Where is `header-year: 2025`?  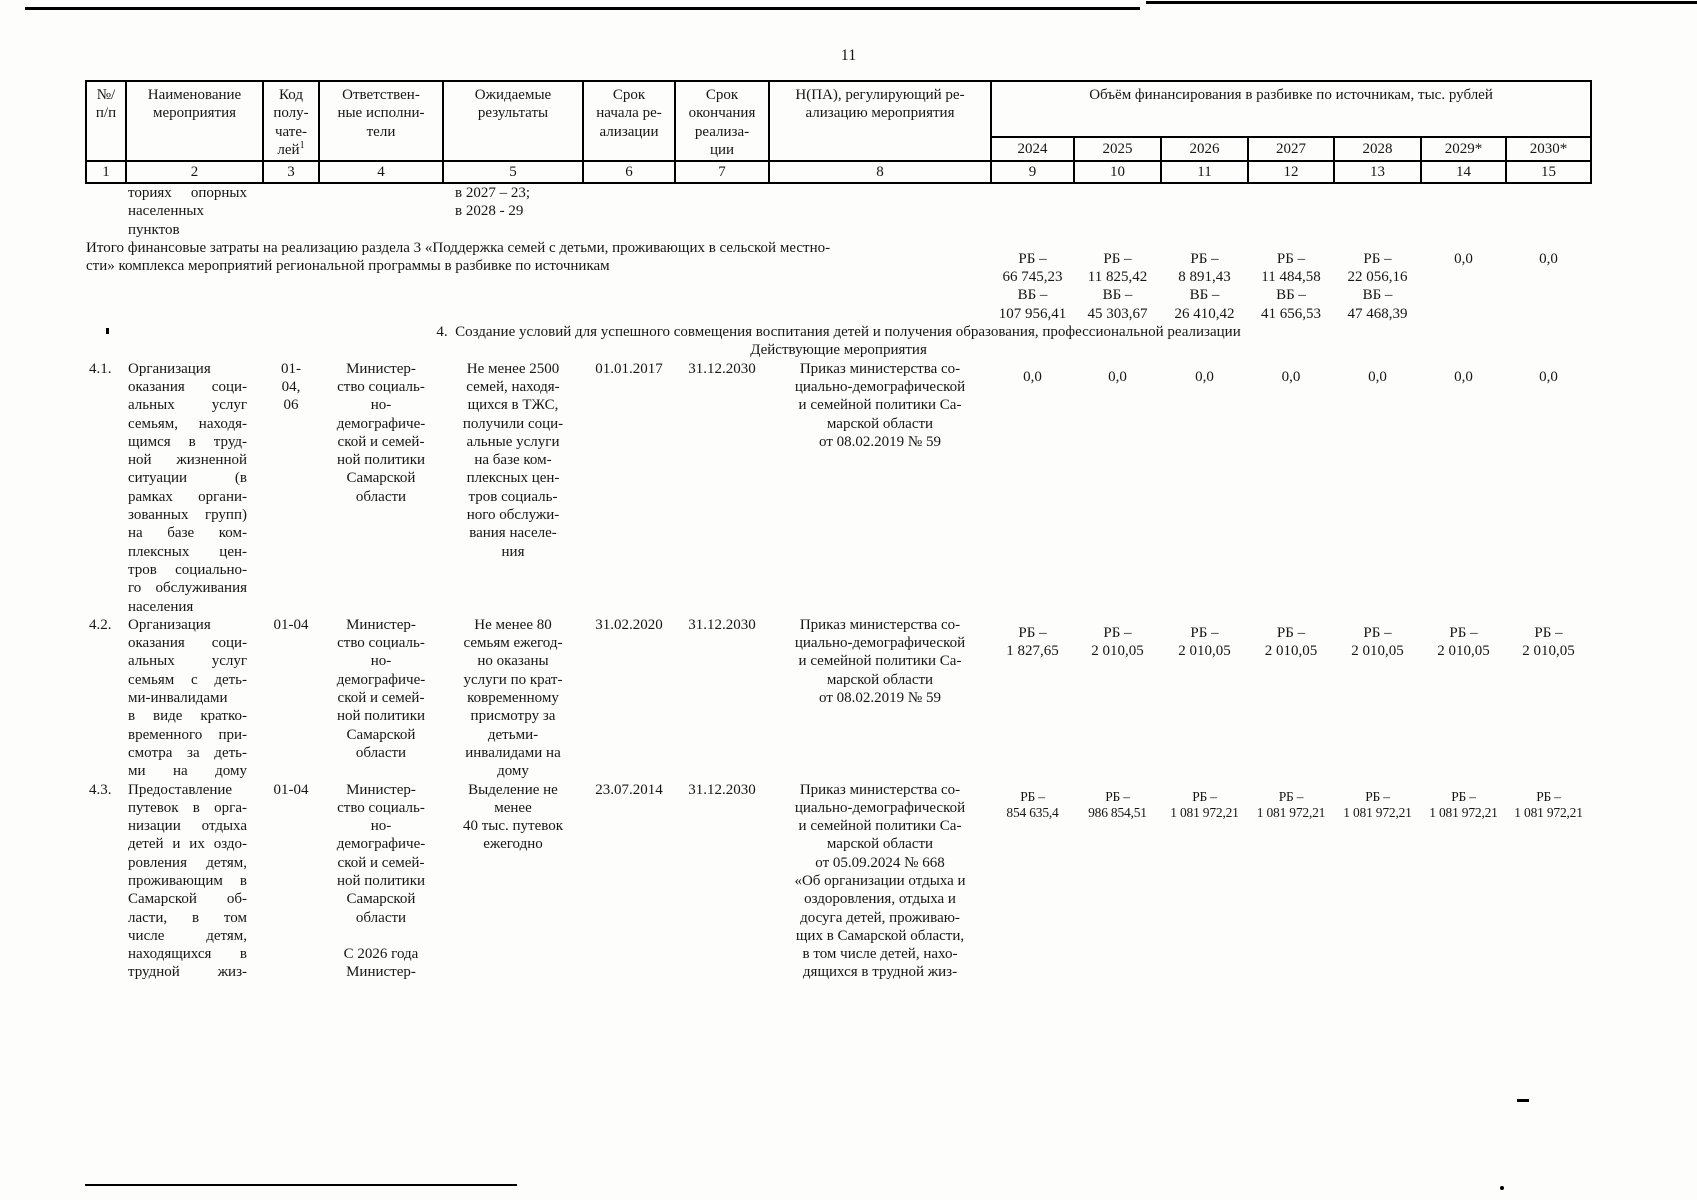
header-year: 2025 is located at coordinates (1117, 149).